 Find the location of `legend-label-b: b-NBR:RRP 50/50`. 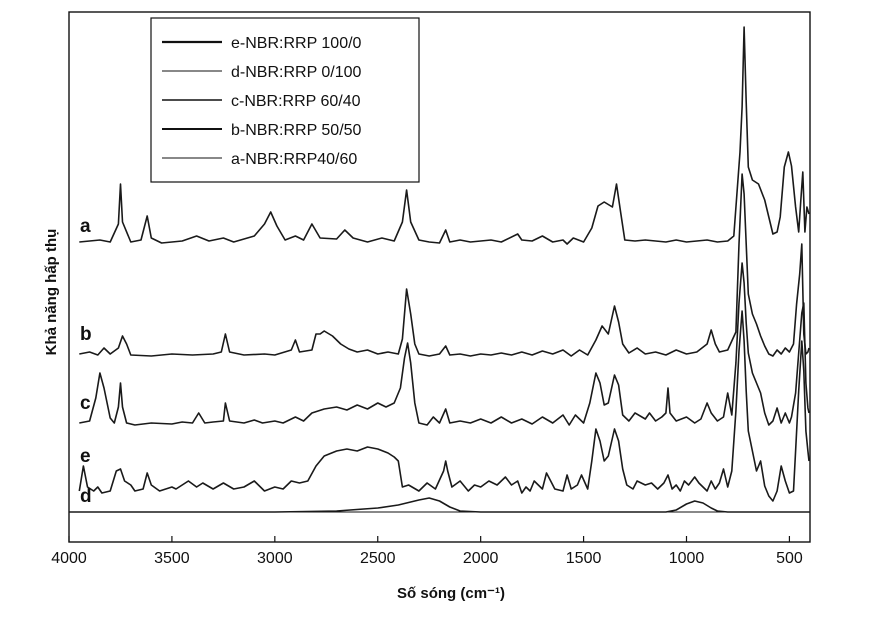

legend-label-b: b-NBR:RRP 50/50 is located at coordinates (296, 130).